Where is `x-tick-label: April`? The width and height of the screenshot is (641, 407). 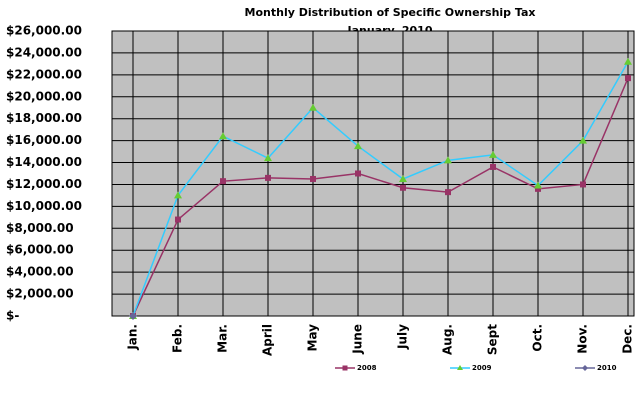 x-tick-label: April is located at coordinates (268, 340).